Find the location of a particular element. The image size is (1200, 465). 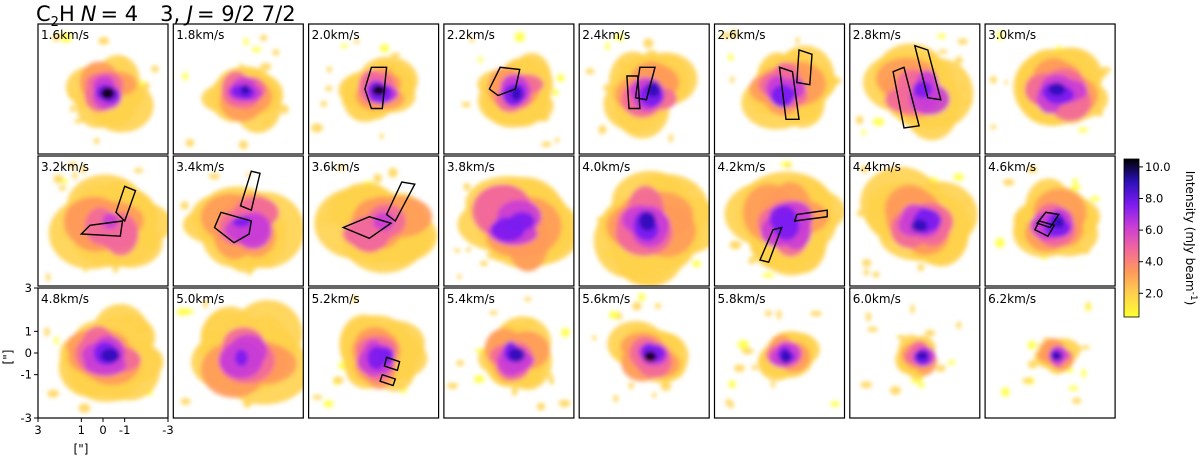

velocity-label: 6.0km/s is located at coordinates (877, 299).